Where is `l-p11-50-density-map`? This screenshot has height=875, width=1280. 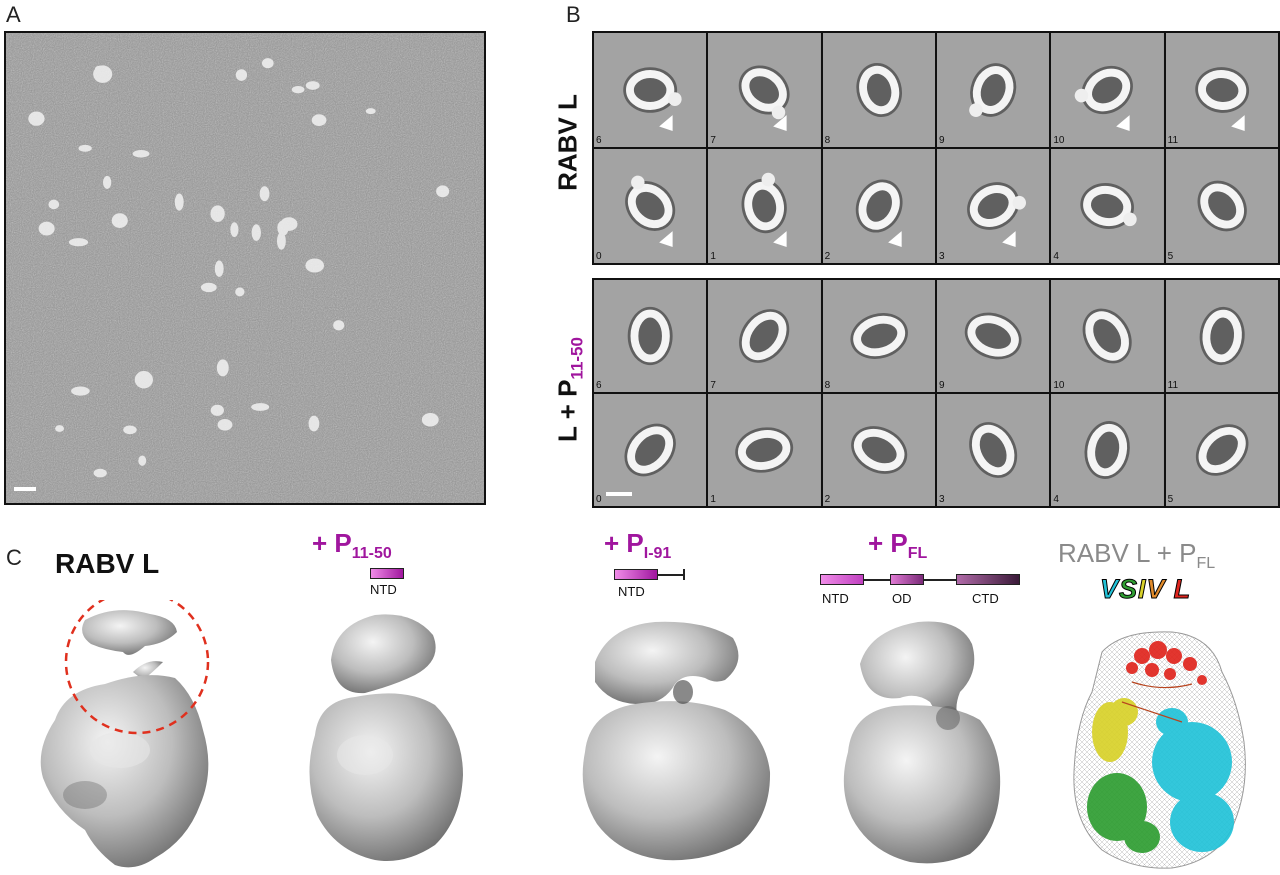 l-p11-50-density-map is located at coordinates (386, 737).